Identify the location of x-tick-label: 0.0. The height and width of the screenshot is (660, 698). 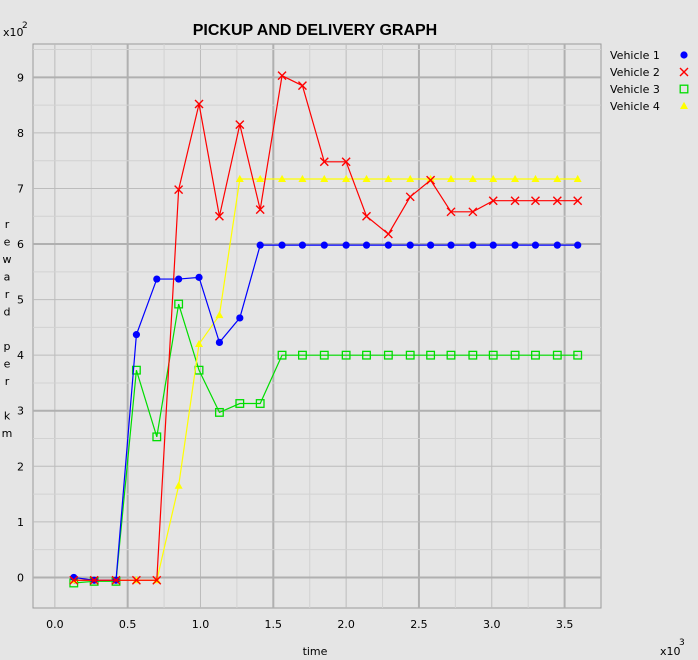
(55, 624).